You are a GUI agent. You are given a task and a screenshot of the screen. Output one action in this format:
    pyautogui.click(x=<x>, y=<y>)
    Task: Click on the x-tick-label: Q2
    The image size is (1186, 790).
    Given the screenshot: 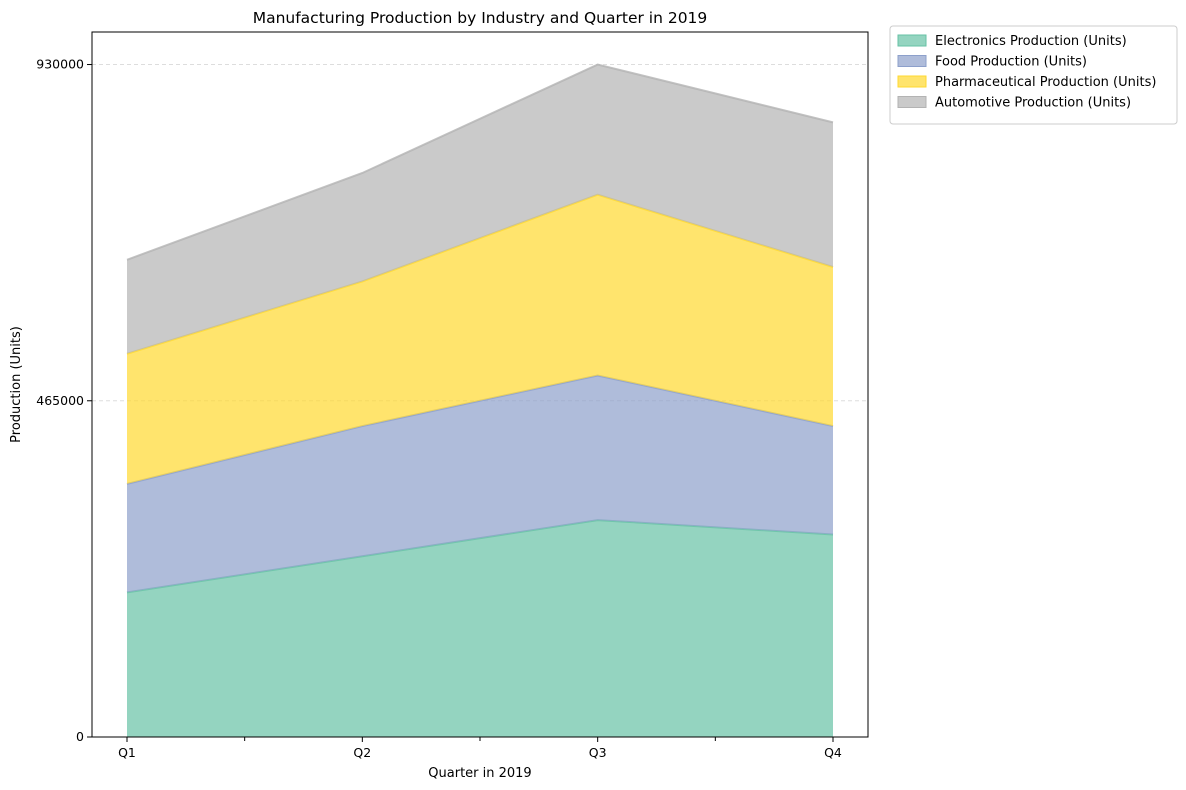 What is the action you would take?
    pyautogui.click(x=362, y=752)
    